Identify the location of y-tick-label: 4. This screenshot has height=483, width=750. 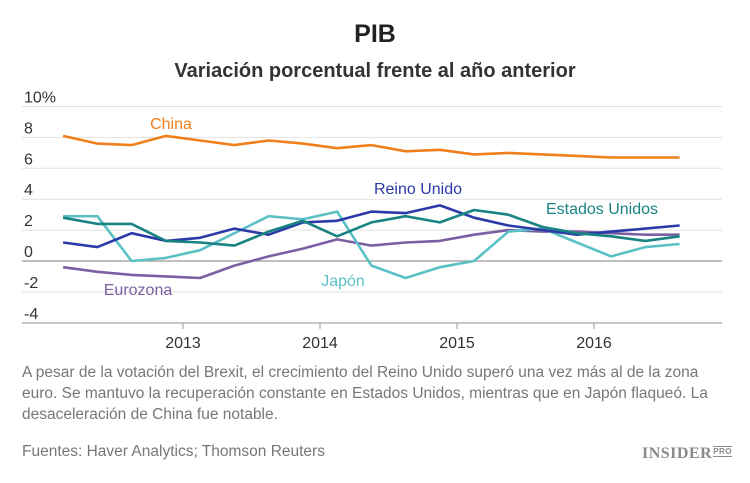
(28, 190).